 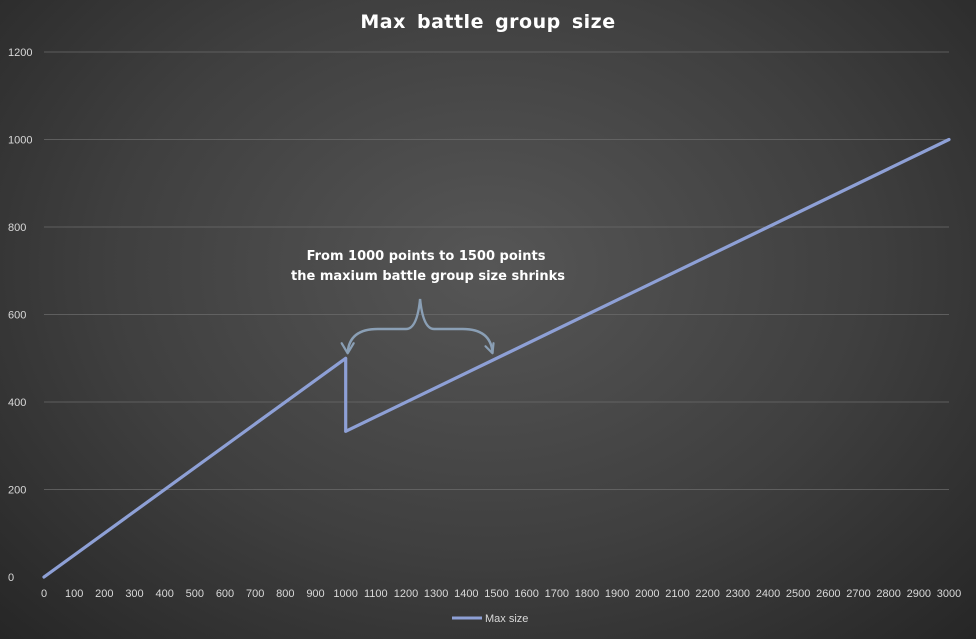 What do you see at coordinates (20, 53) in the screenshot?
I see `y-tick-label-1200: 1200` at bounding box center [20, 53].